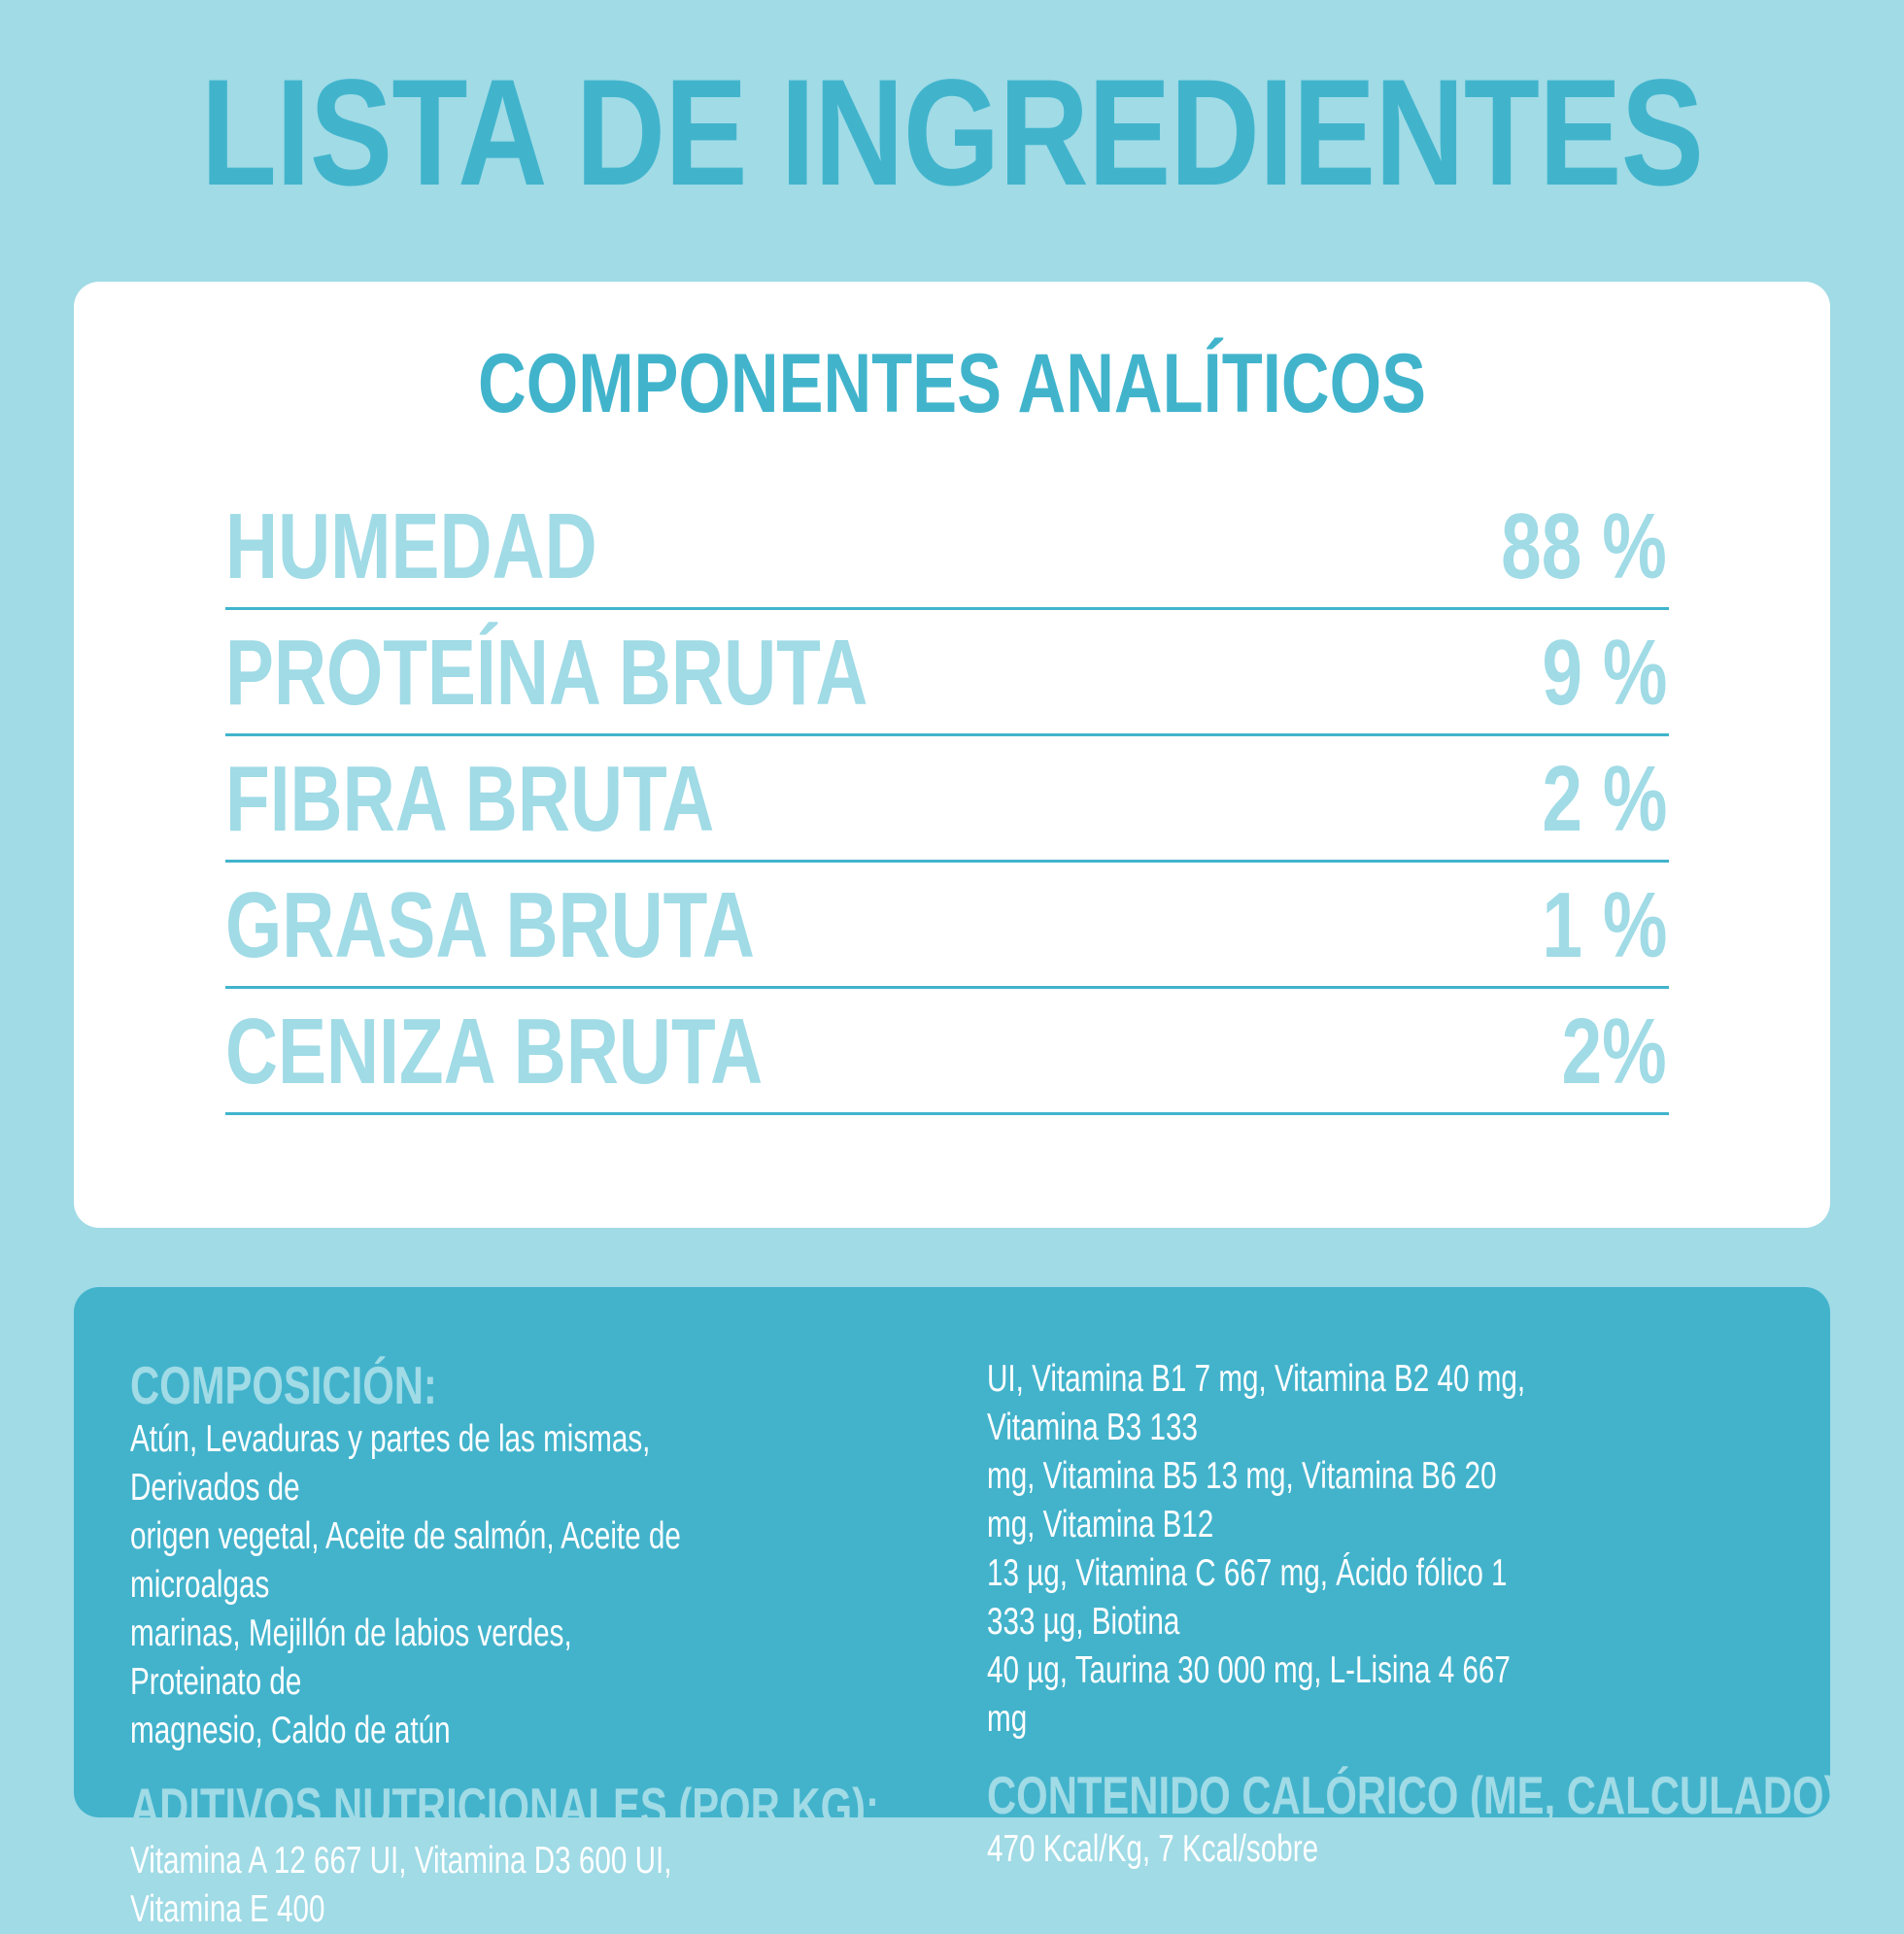 The height and width of the screenshot is (1934, 1904). Describe the element at coordinates (1604, 925) in the screenshot. I see `row-value: 1 %` at that location.